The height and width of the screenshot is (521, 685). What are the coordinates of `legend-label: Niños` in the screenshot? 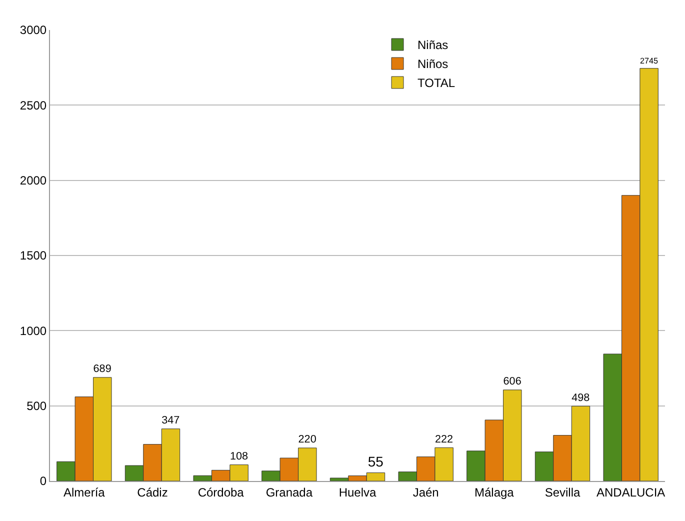 It's located at (433, 64).